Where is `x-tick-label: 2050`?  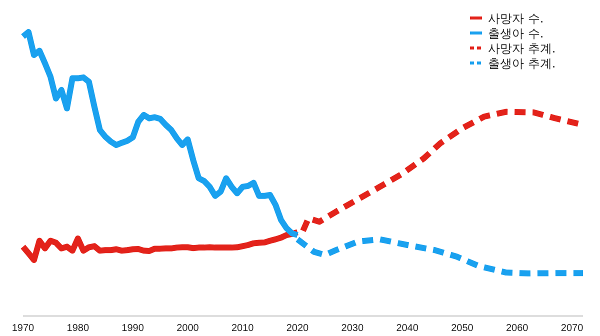 x-tick-label: 2050 is located at coordinates (462, 328).